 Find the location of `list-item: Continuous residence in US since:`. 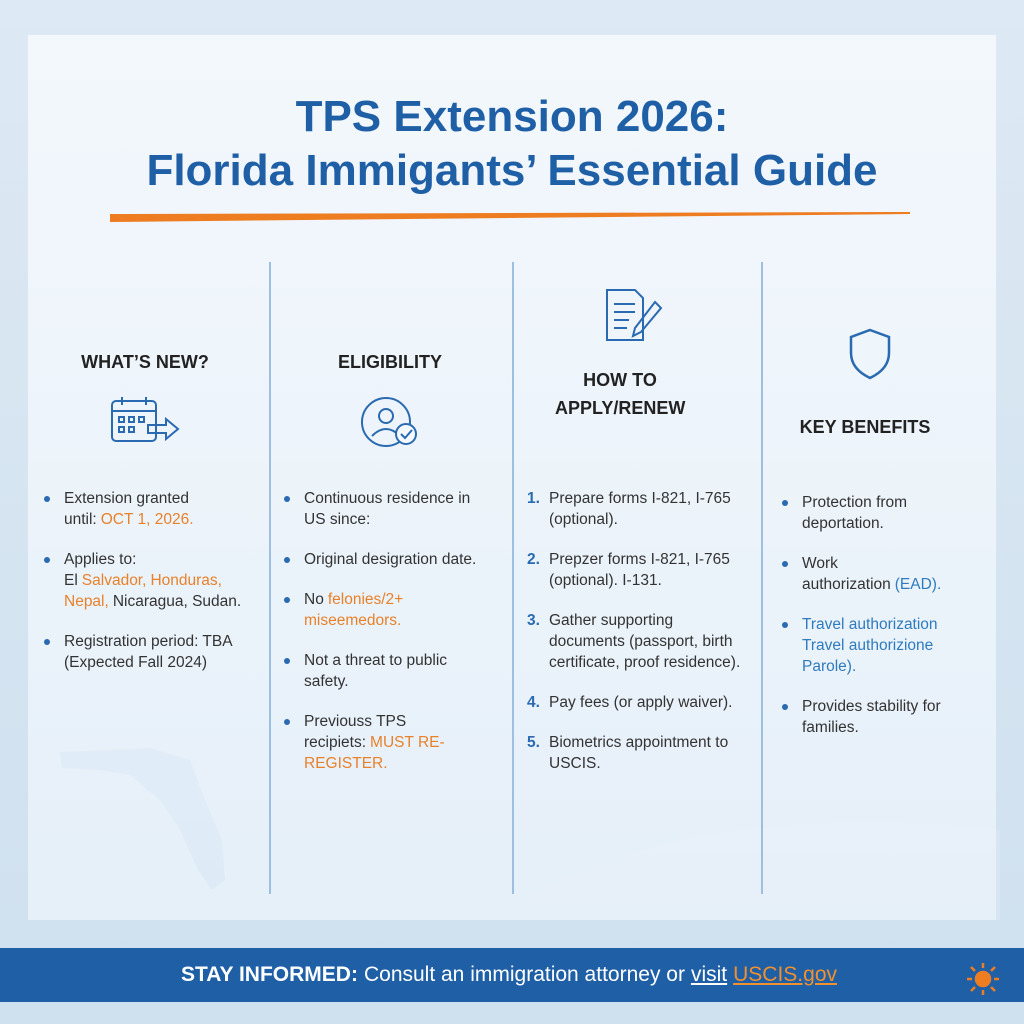

list-item: Continuous residence in US since: is located at coordinates (387, 509).